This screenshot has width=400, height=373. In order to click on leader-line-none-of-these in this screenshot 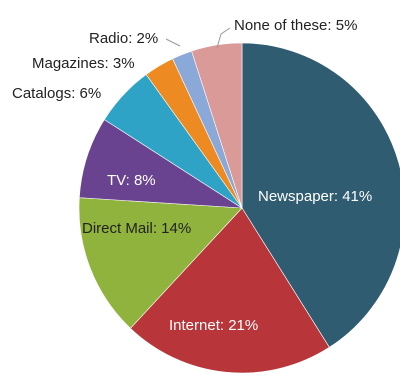, I will do `click(223, 38)`.